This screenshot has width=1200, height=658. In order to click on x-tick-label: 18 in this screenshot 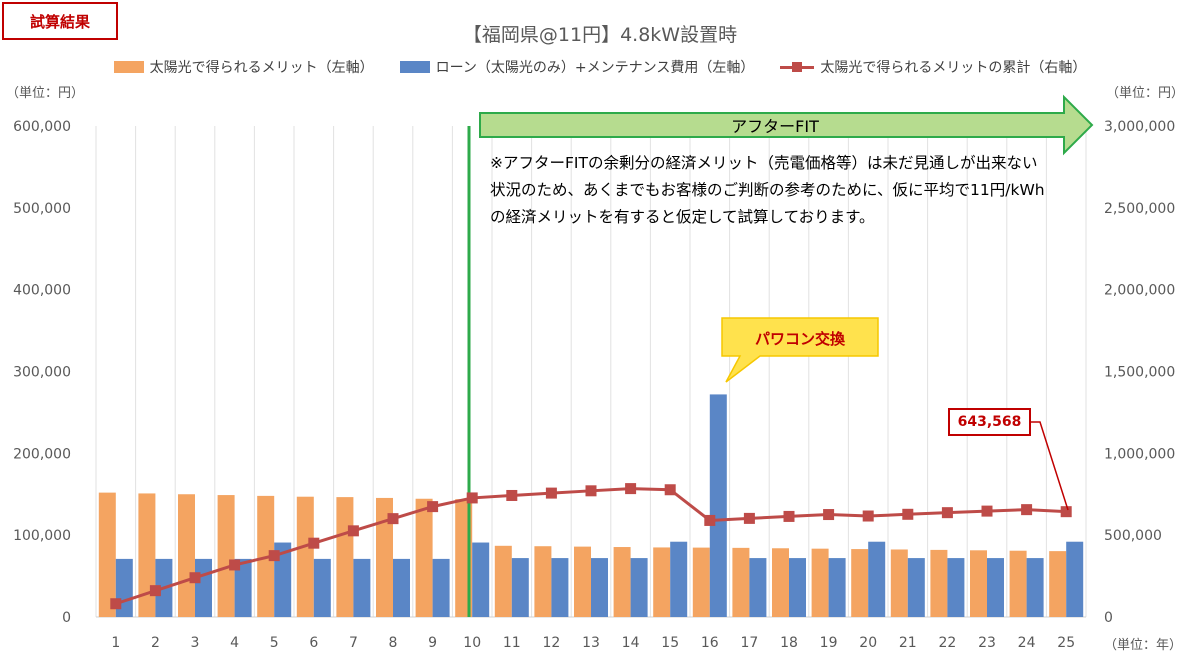, I will do `click(789, 643)`.